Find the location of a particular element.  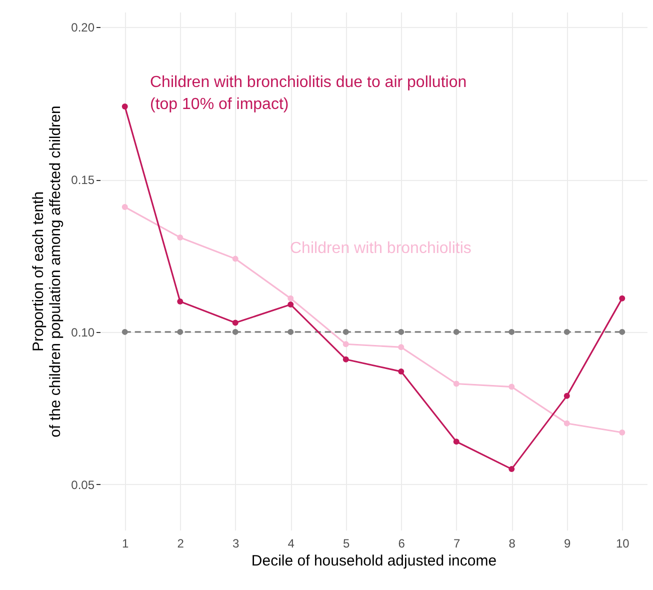

x-tick-label: 6 is located at coordinates (402, 543).